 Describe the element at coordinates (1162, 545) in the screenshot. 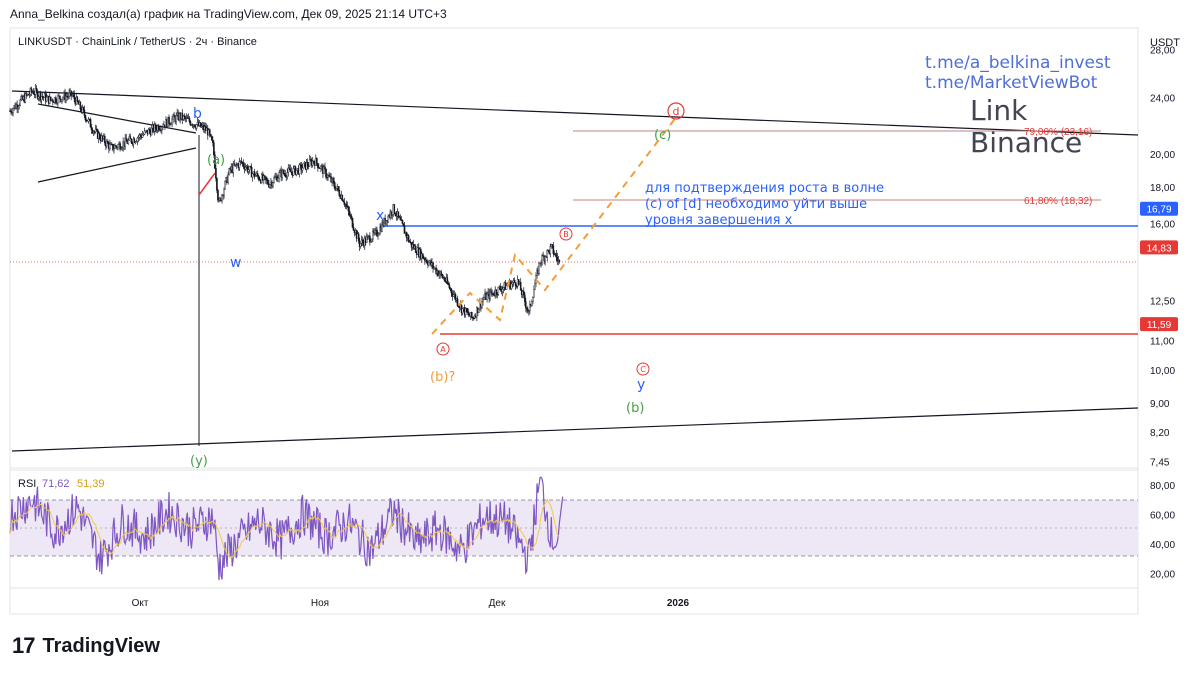

I see `rsi-tick-label: 40,00` at that location.